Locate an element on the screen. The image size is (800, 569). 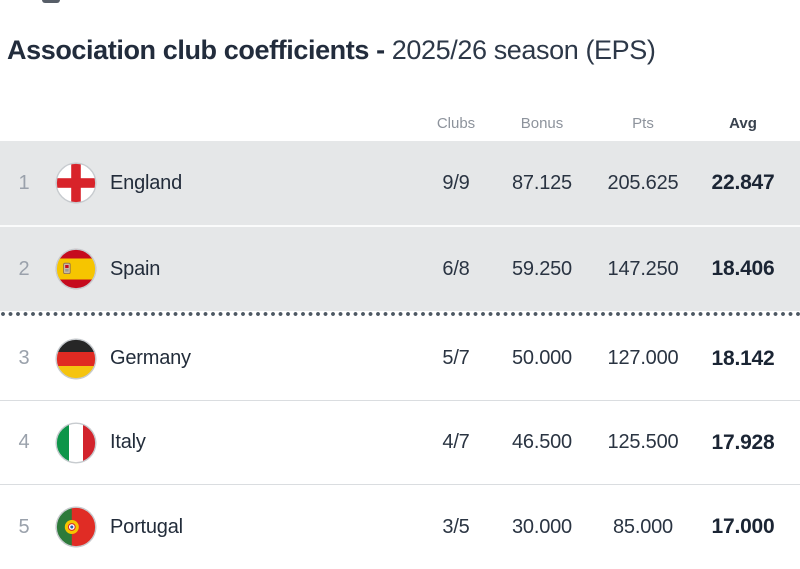
clubs-value: 6/8 is located at coordinates (456, 268).